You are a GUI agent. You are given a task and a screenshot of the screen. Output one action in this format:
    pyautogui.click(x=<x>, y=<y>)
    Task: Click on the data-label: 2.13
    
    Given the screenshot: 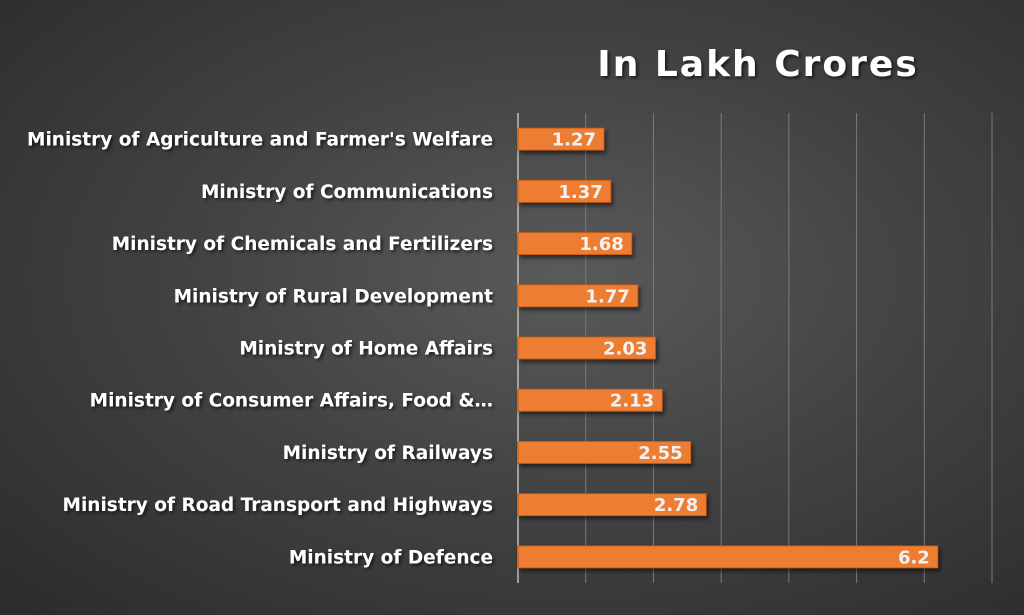 What is the action you would take?
    pyautogui.click(x=632, y=401)
    